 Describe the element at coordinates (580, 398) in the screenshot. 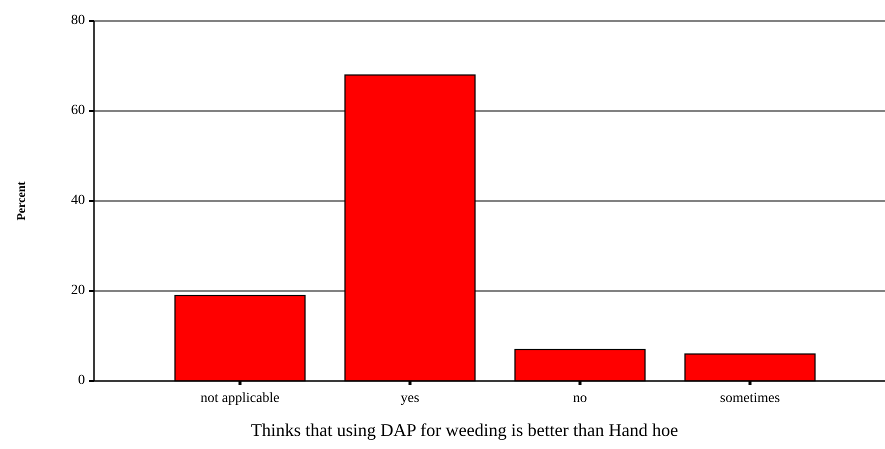

I see `x-tick-label: no` at that location.